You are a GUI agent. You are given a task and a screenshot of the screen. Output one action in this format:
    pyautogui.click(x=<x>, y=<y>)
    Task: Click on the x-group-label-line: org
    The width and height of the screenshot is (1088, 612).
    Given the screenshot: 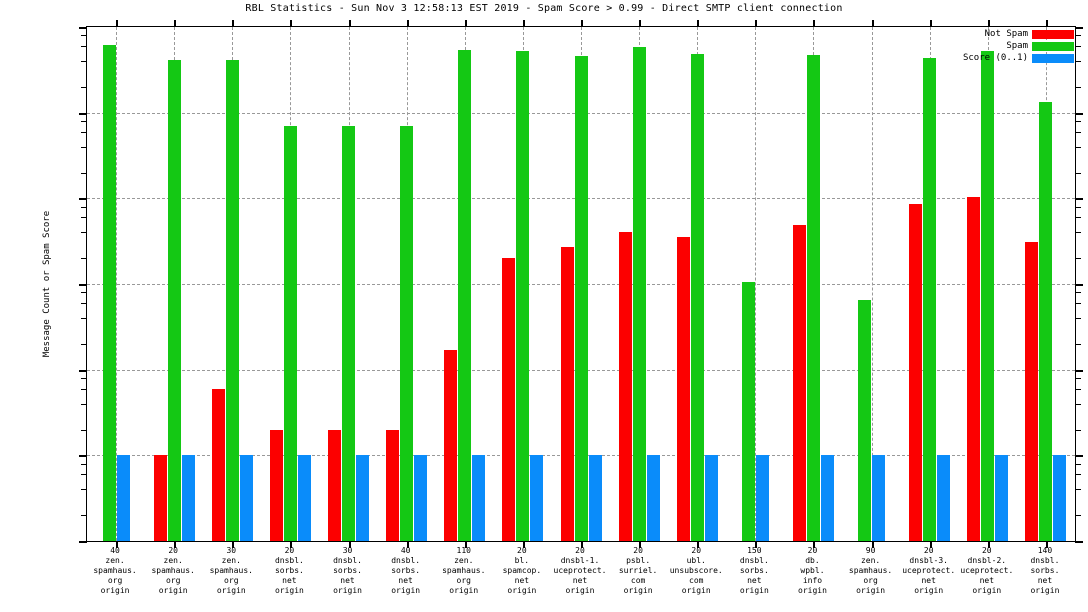 What is the action you would take?
    pyautogui.click(x=231, y=580)
    